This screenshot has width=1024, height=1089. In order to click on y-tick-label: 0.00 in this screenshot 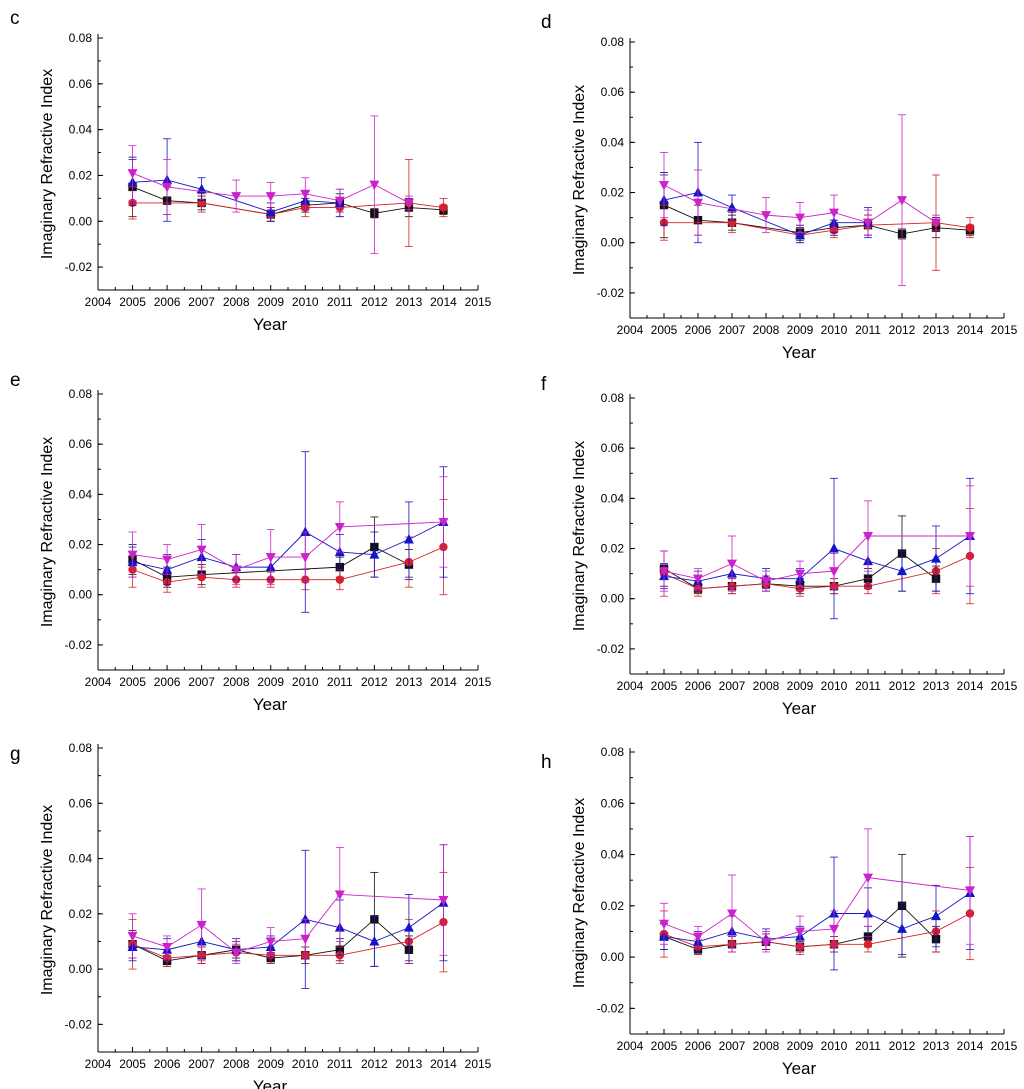, I will do `click(81, 595)`.